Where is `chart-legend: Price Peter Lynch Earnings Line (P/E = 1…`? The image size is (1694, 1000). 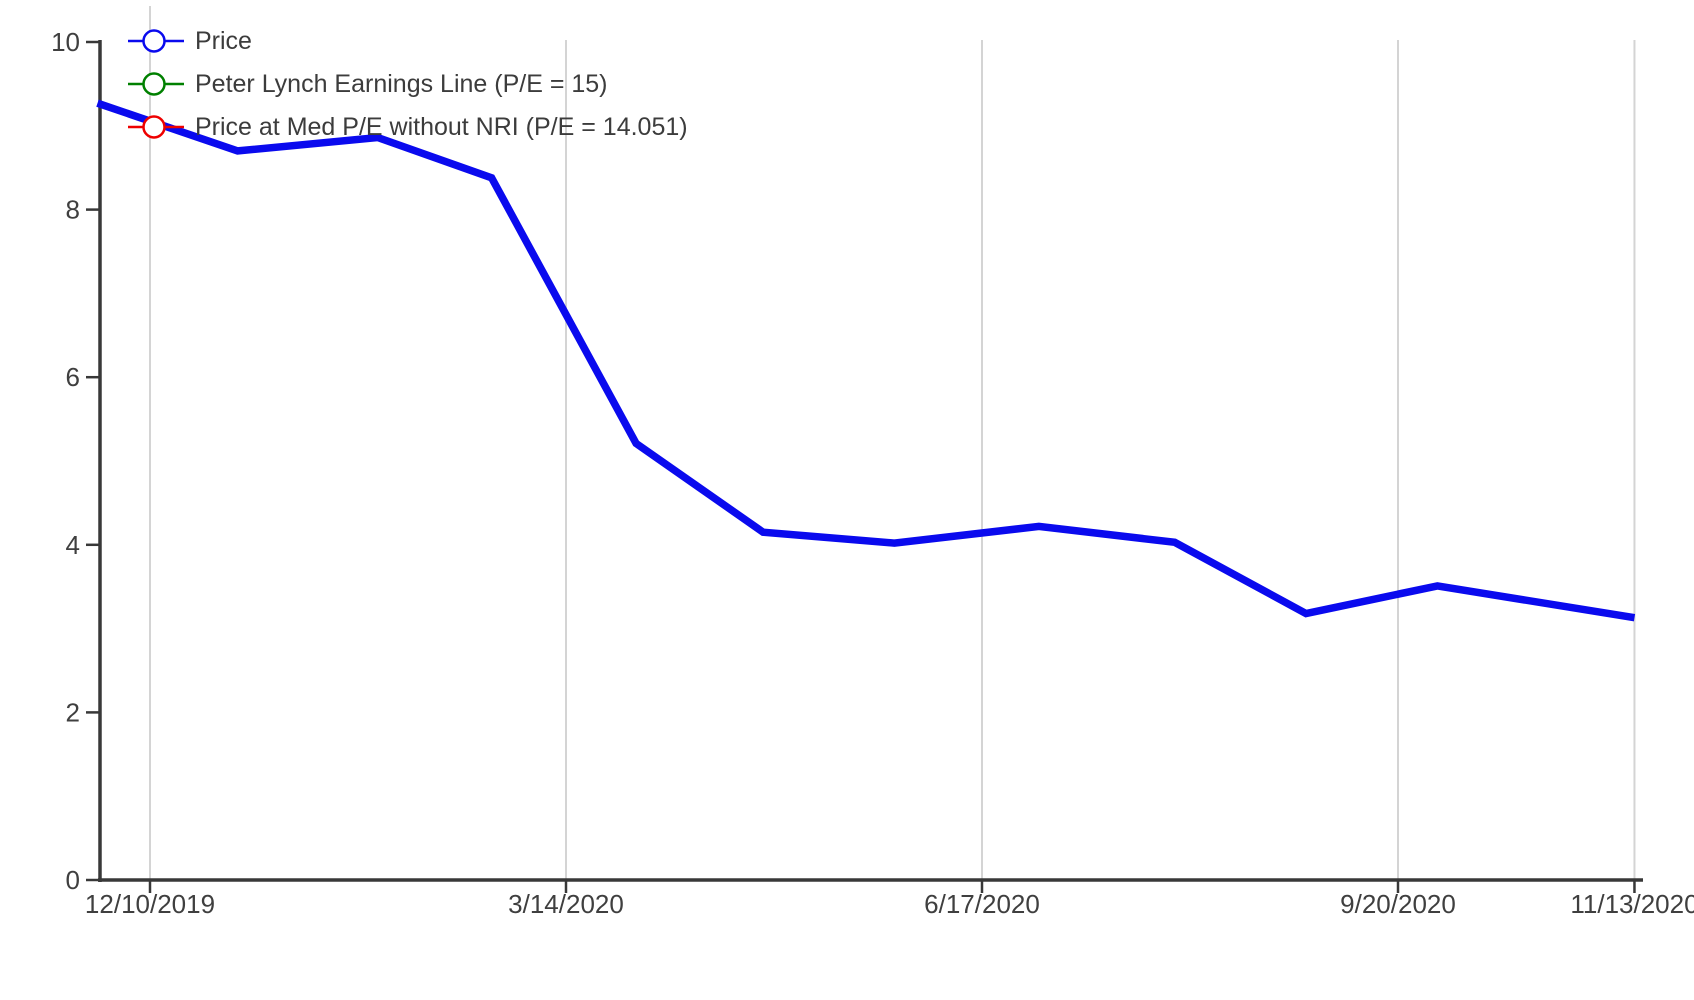 chart-legend: Price Peter Lynch Earnings Line (P/E = 1… is located at coordinates (408, 90).